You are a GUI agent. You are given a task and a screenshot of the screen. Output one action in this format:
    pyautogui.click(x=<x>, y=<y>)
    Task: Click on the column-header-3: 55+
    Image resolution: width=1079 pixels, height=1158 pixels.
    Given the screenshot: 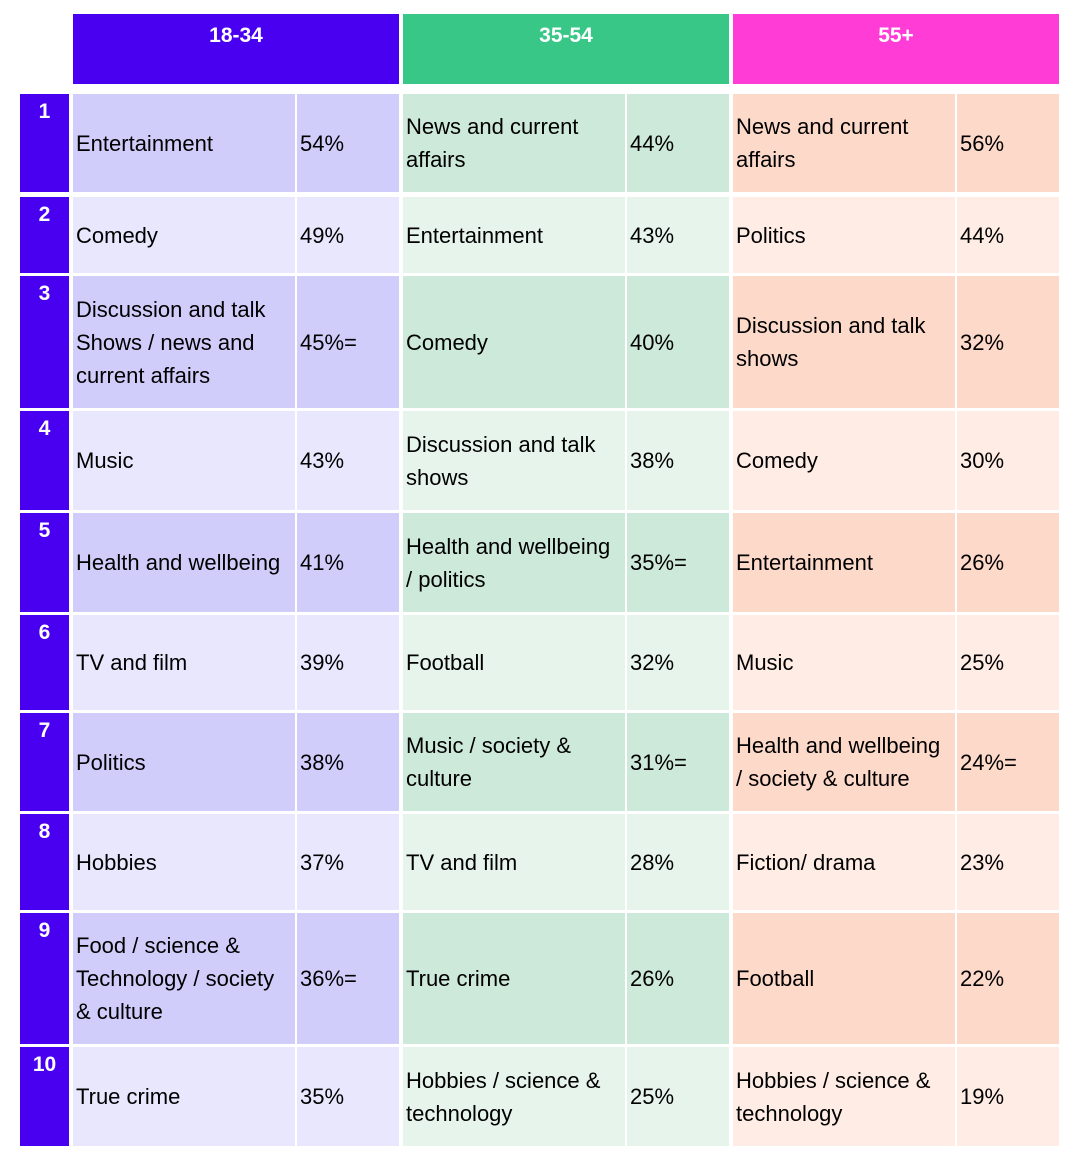 What is the action you would take?
    pyautogui.click(x=896, y=49)
    